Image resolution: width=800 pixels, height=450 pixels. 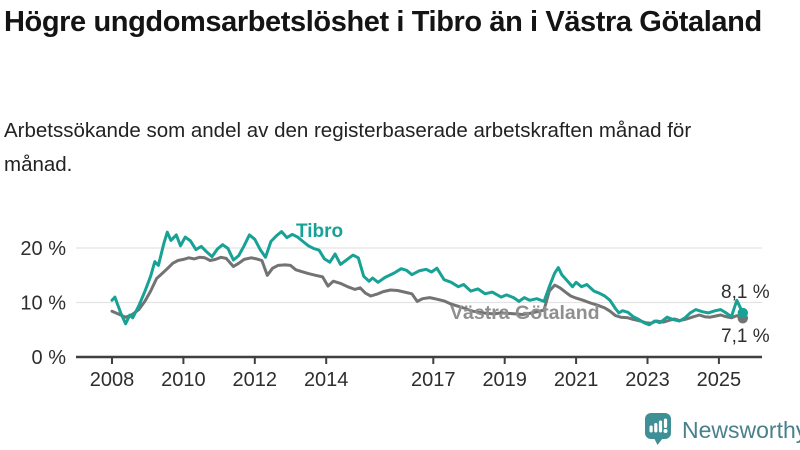 I want to click on newsworthy-logo-icon, so click(x=659, y=431).